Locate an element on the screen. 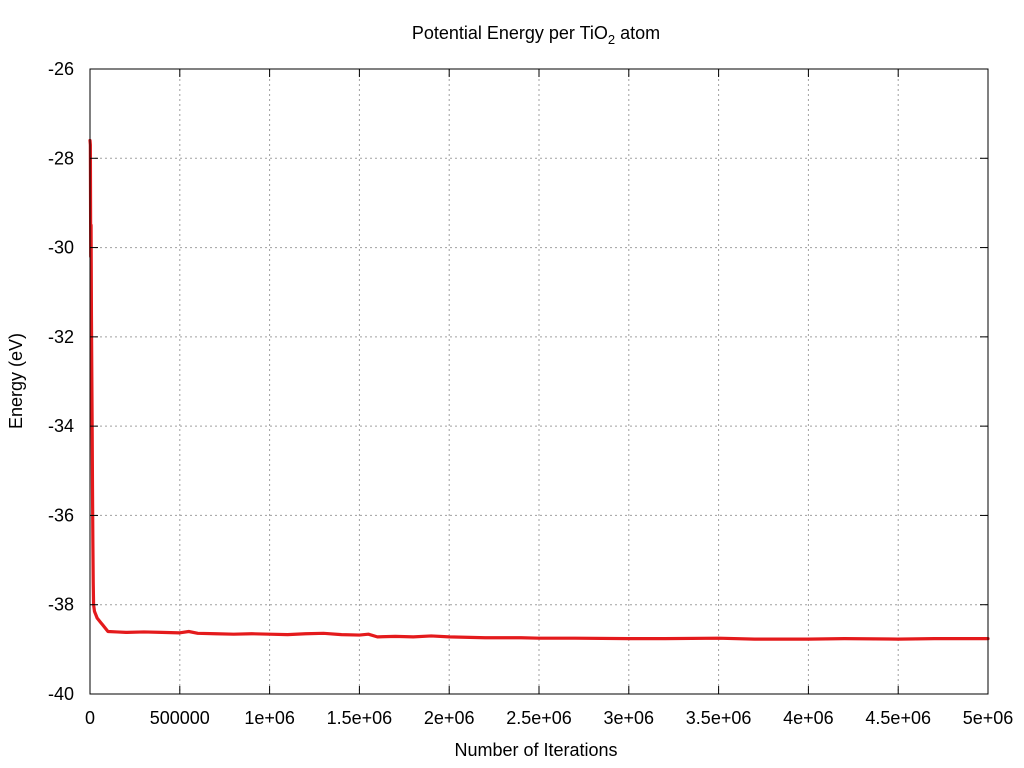 Image resolution: width=1024 pixels, height=768 pixels. x-tick-label: 1.5e+06 is located at coordinates (360, 718).